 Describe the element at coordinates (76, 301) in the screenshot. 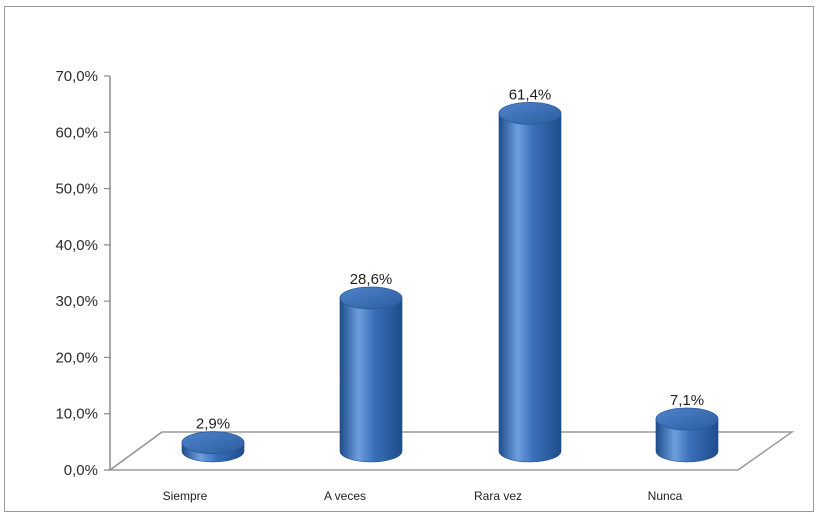

I see `y-tick-label: 30,0%` at that location.